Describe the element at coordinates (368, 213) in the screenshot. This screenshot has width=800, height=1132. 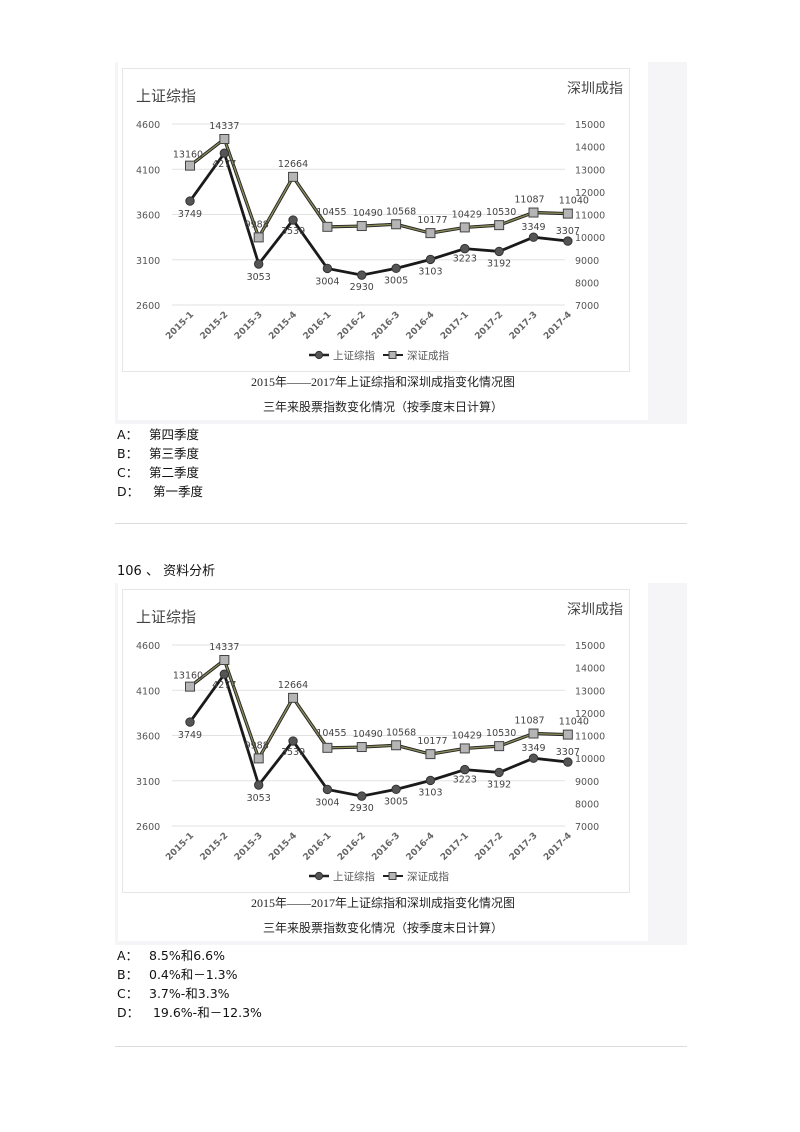
I see `svg-text: 10490` at that location.